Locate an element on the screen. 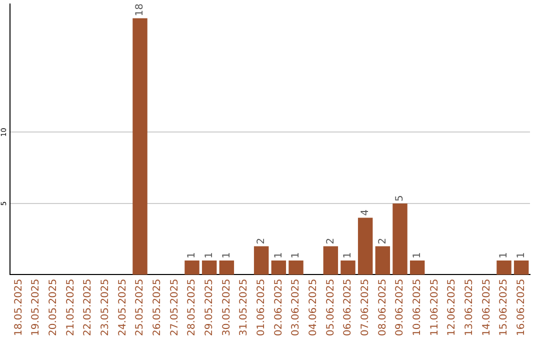  x-tick-label: 27.05.2025 is located at coordinates (174, 307).